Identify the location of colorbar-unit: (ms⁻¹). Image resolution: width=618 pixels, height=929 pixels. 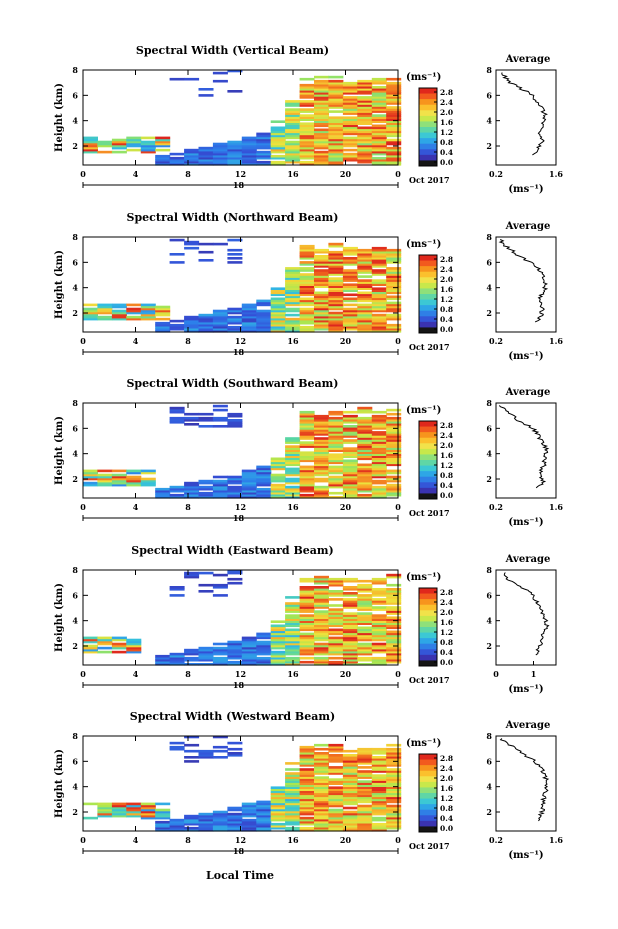
(423, 743).